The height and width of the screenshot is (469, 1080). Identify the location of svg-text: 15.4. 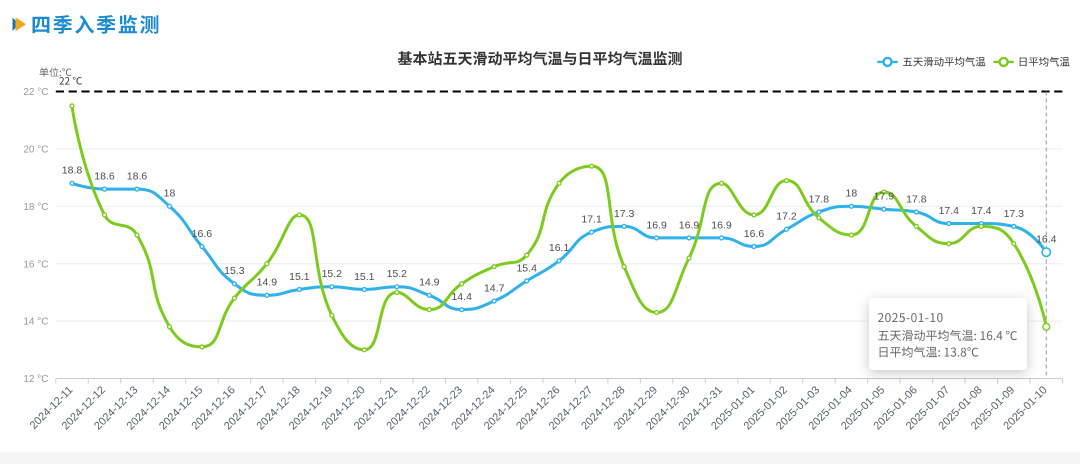
(526, 268).